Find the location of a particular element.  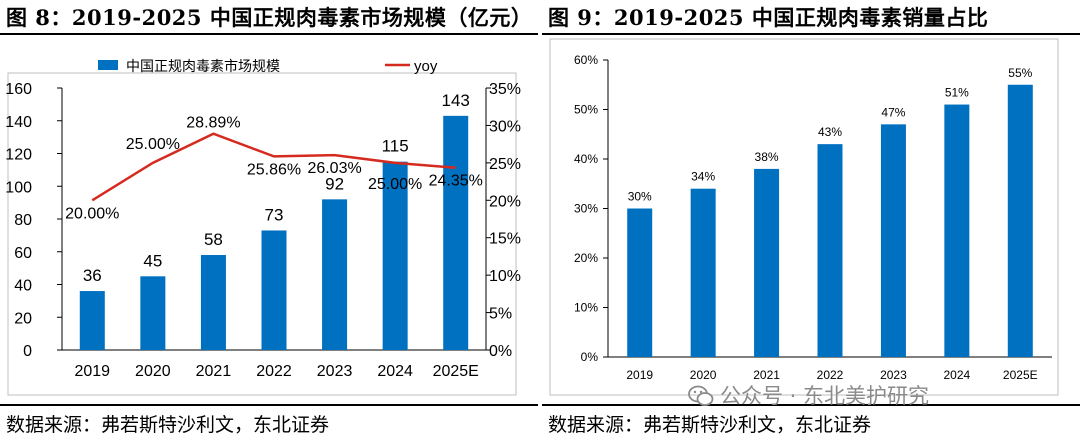

y2-tick-label: 10% is located at coordinates (505, 276).